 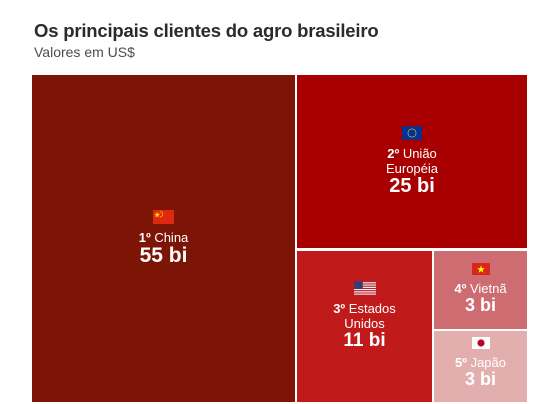 I want to click on tile-rank-name: 5º Japão, so click(x=480, y=362).